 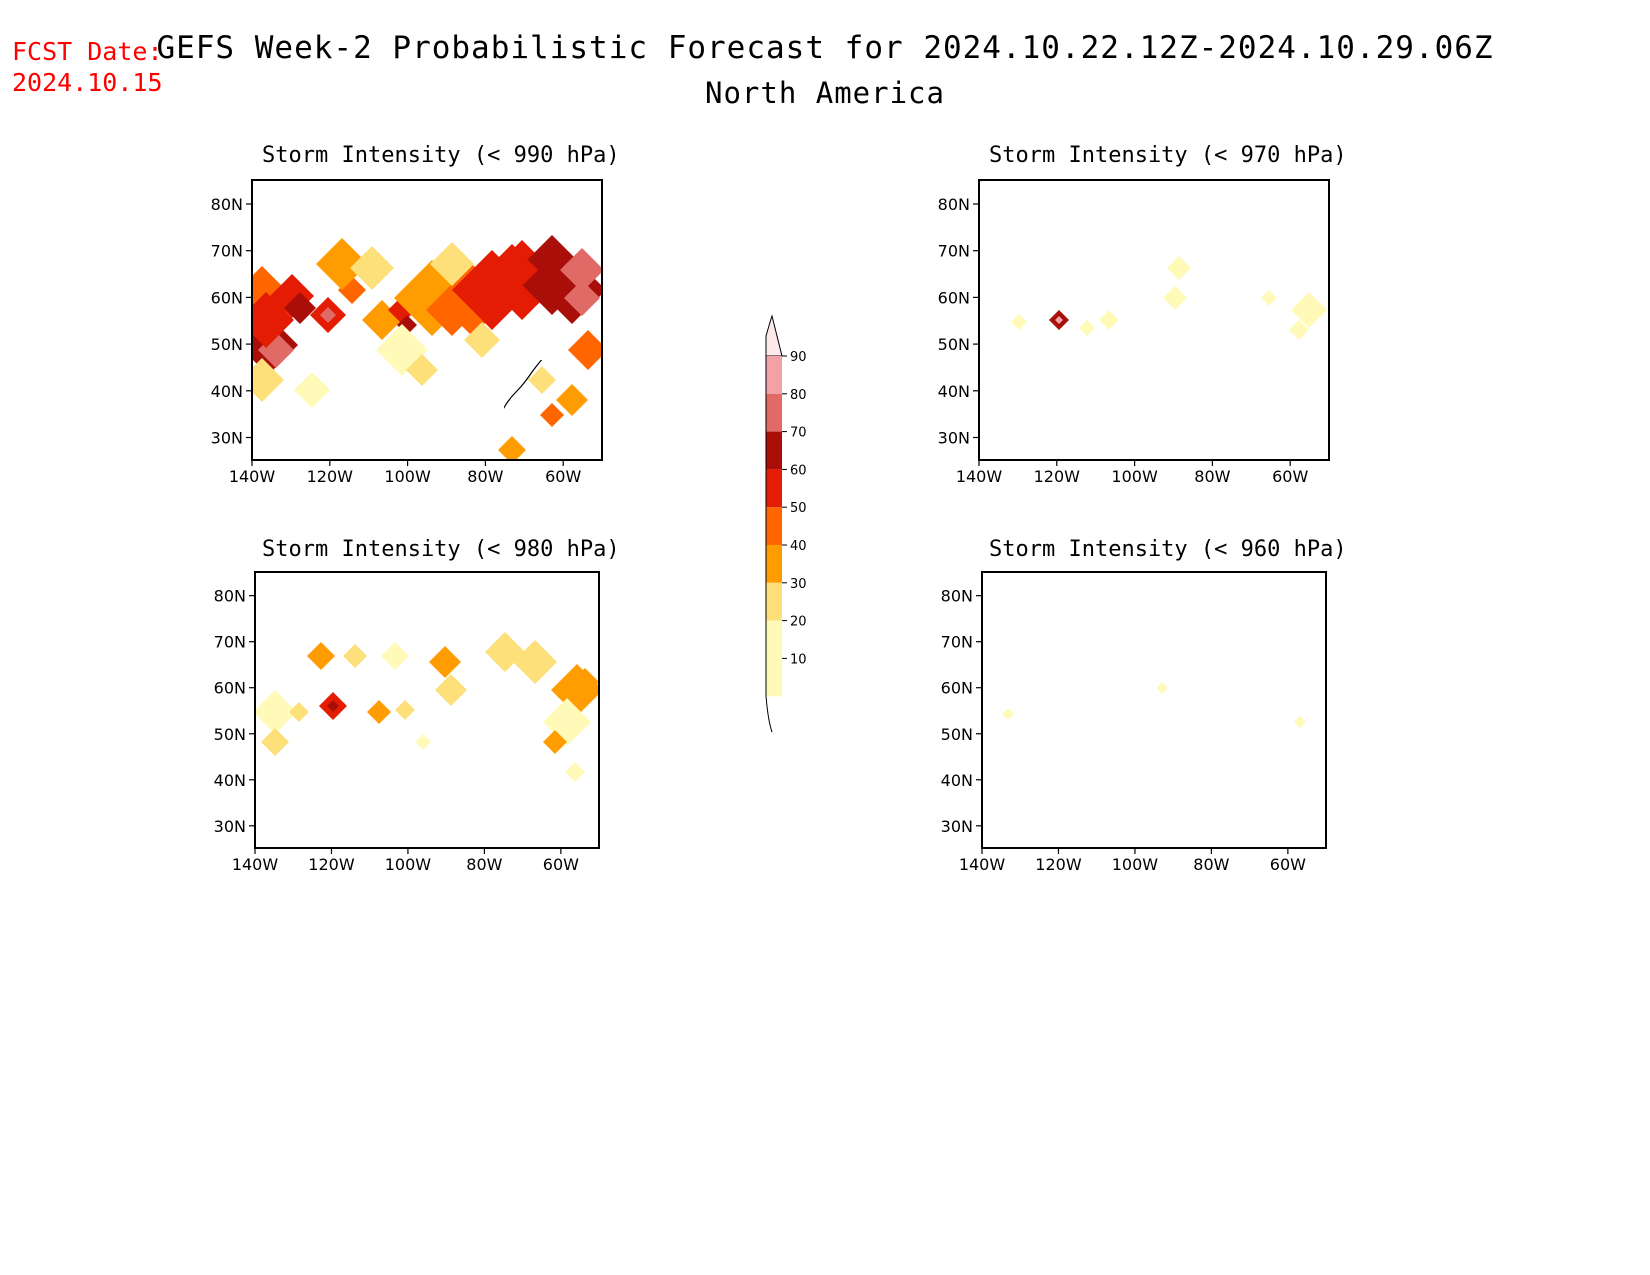 I want to click on colorbar-label: 50, so click(x=798, y=508).